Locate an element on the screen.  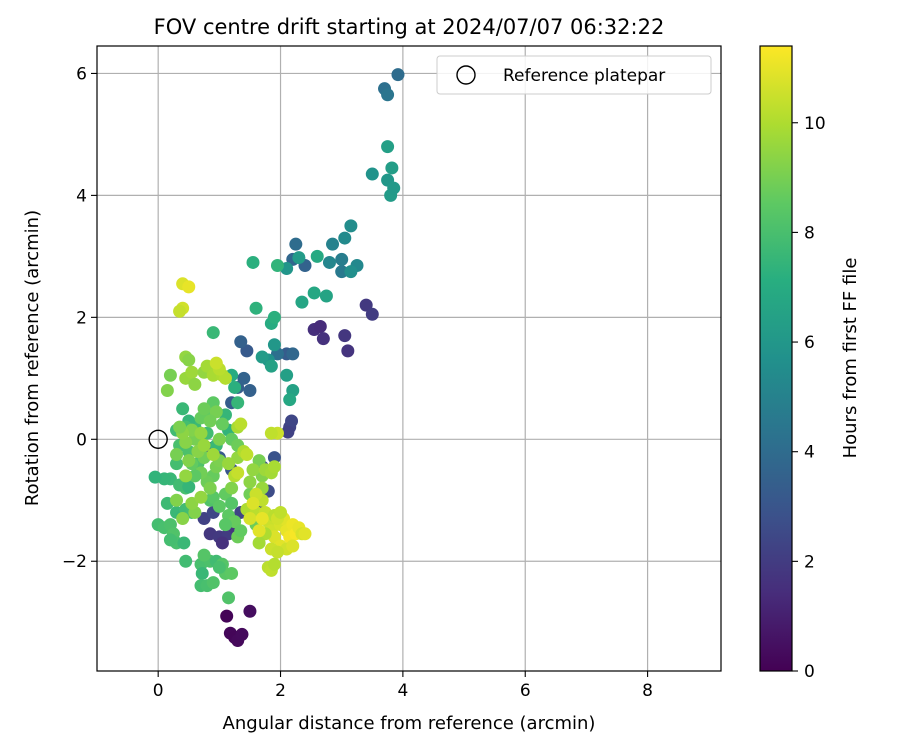
colorbar-ticks: 0 2 4 6 8 10 is located at coordinates (809, 398).